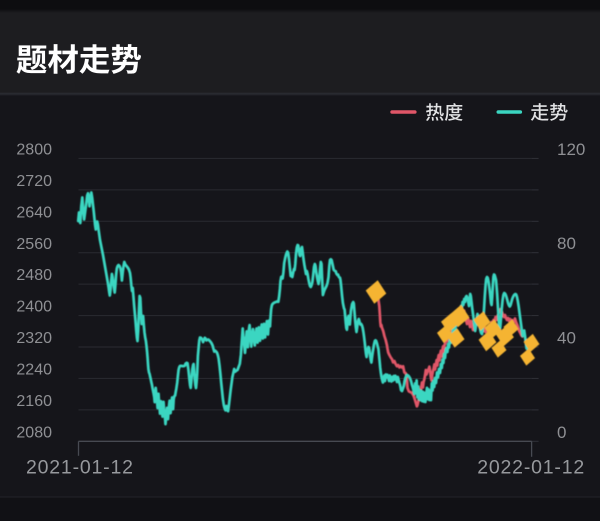  Describe the element at coordinates (80, 468) in the screenshot. I see `svg-text: 2021-01-12` at that location.